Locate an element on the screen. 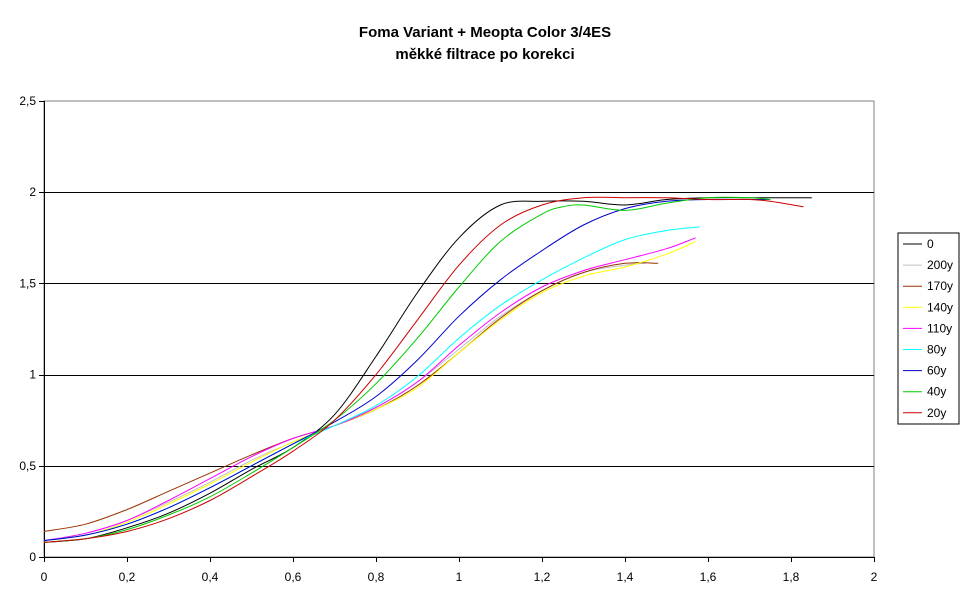 This screenshot has width=970, height=604. x-tick-label-8: 1,6 is located at coordinates (708, 577).